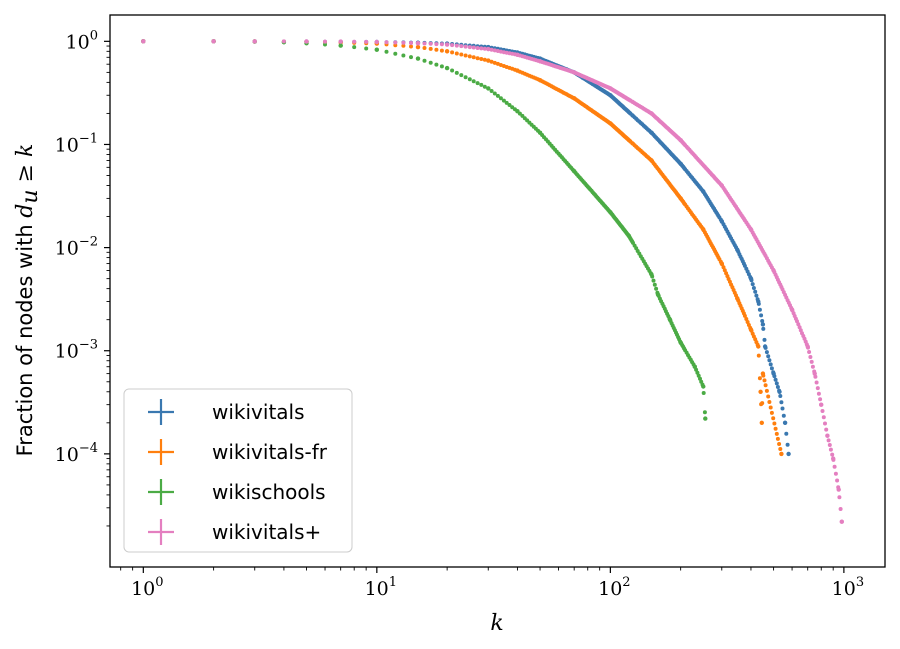 This screenshot has width=900, height=649. What do you see at coordinates (238, 452) in the screenshot?
I see `legend-item: wikivitals-fr` at bounding box center [238, 452].